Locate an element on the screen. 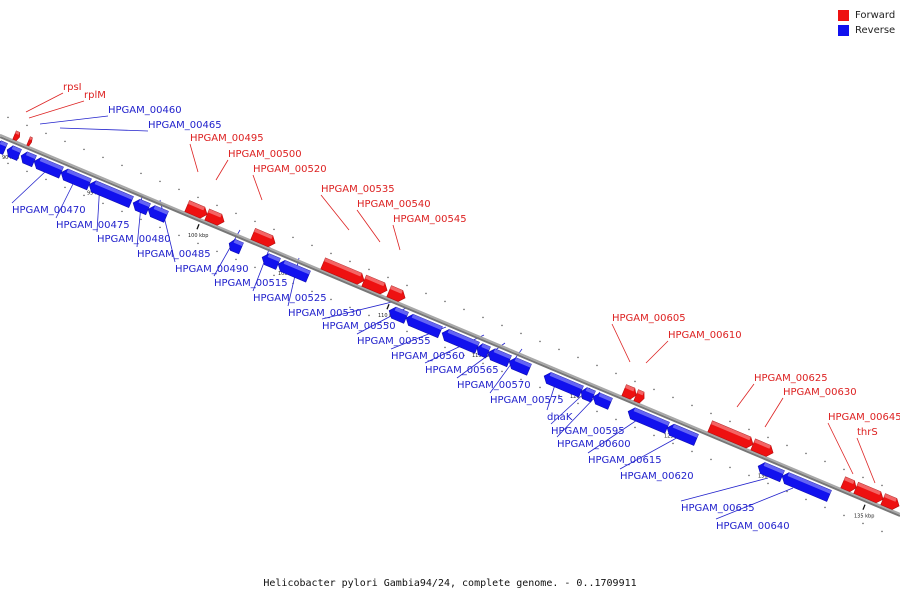  gene-label-HPGAM_00615: HPGAM_00615 is located at coordinates (625, 460).